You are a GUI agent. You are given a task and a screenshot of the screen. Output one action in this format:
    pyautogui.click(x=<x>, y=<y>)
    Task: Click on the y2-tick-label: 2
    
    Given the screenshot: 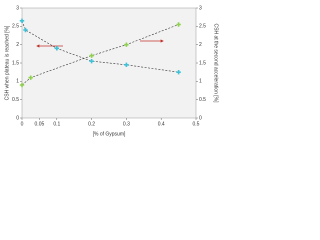 What is the action you would take?
    pyautogui.click(x=200, y=45)
    